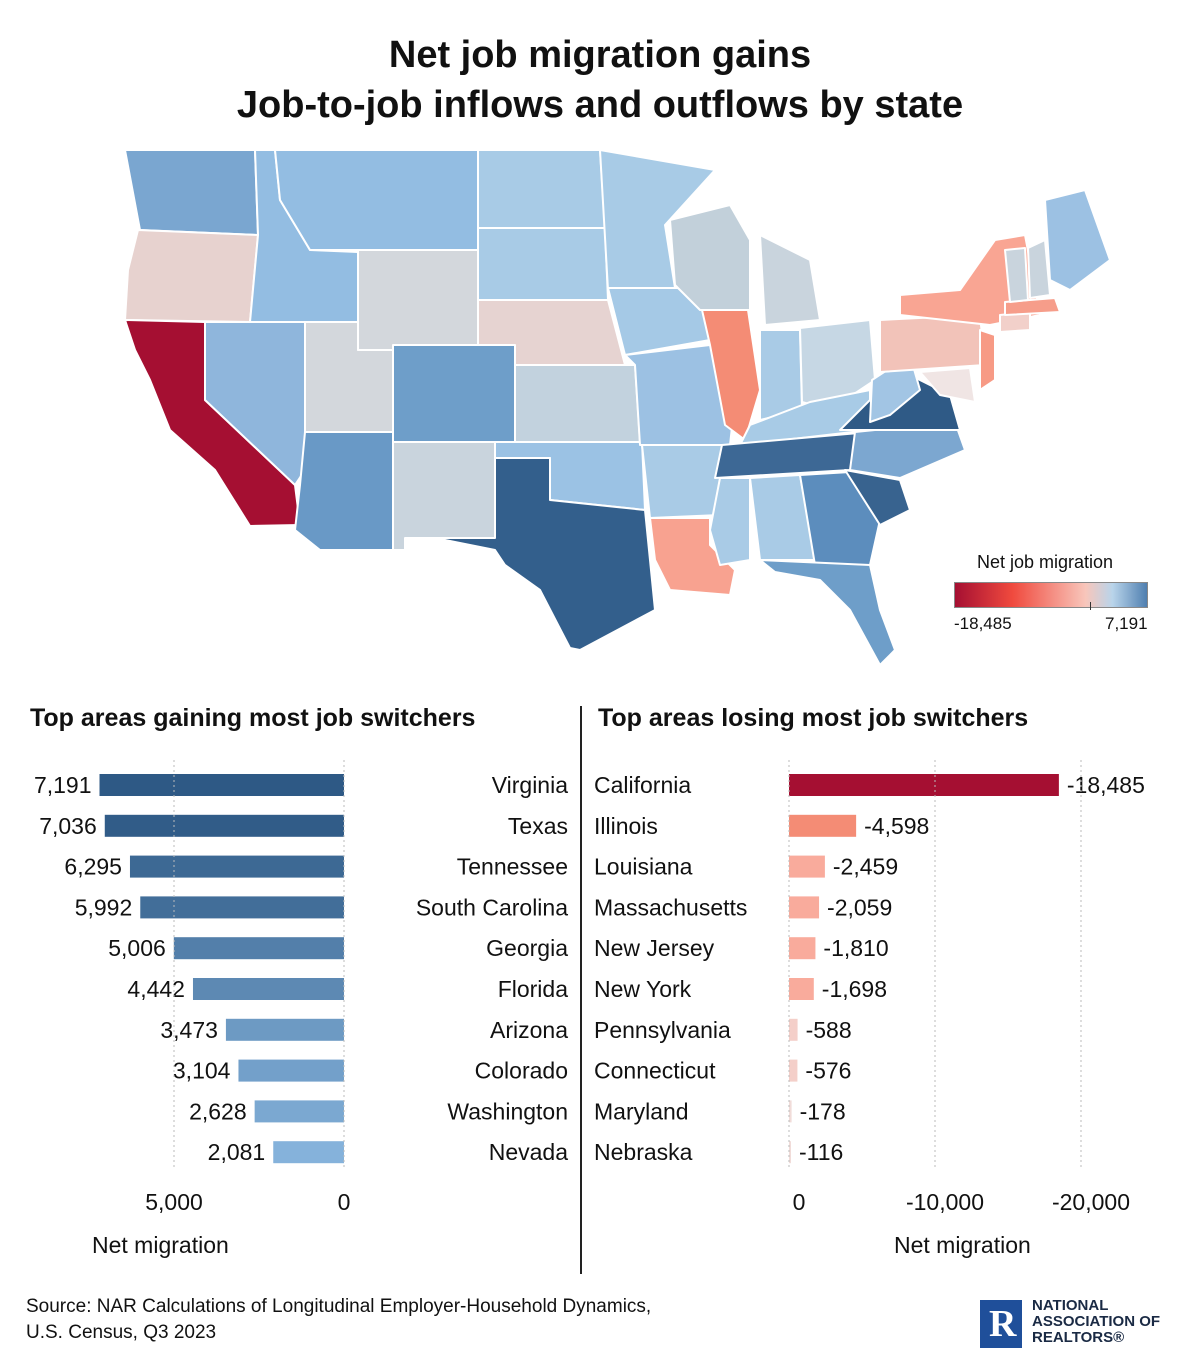  What do you see at coordinates (600, 105) in the screenshot?
I see `chart-title-line-2: Job-to-job inflows and outflows by state` at bounding box center [600, 105].